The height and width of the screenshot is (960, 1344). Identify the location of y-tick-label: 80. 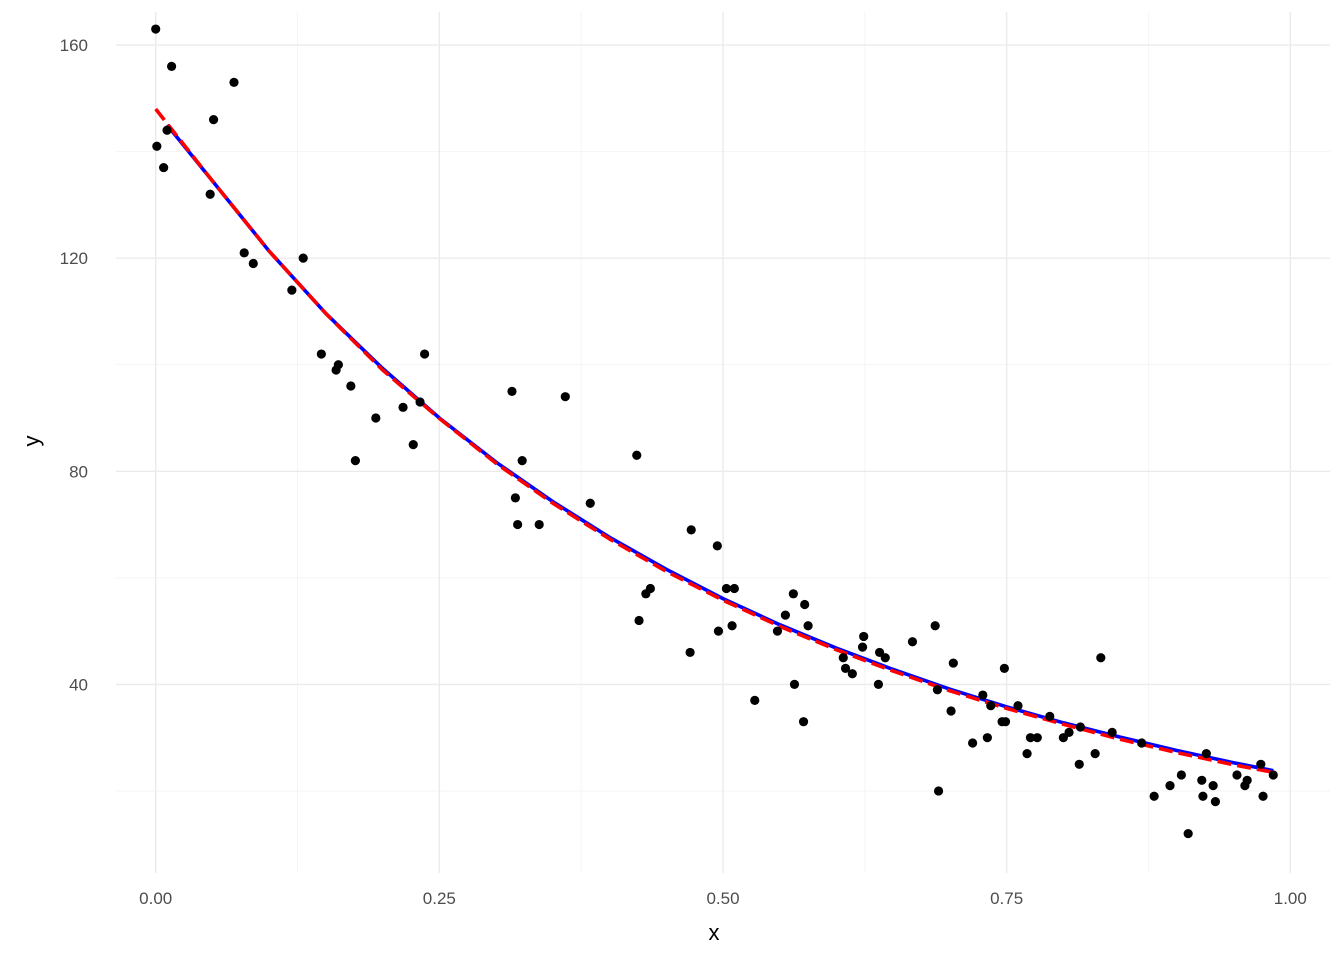
(78, 471).